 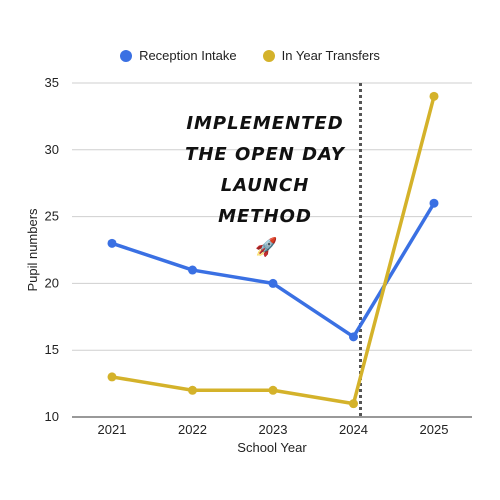 What do you see at coordinates (188, 55) in the screenshot?
I see `legend-label: Reception Intake` at bounding box center [188, 55].